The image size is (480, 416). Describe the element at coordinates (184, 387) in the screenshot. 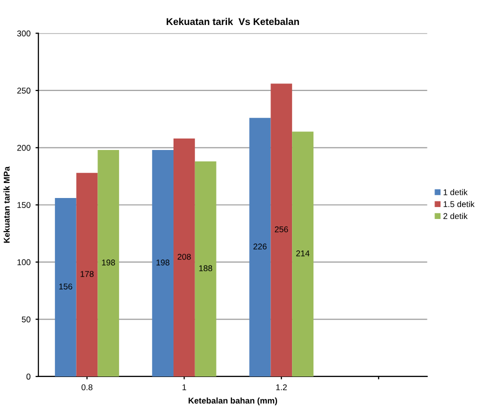

I see `x-tick-label: 1` at that location.